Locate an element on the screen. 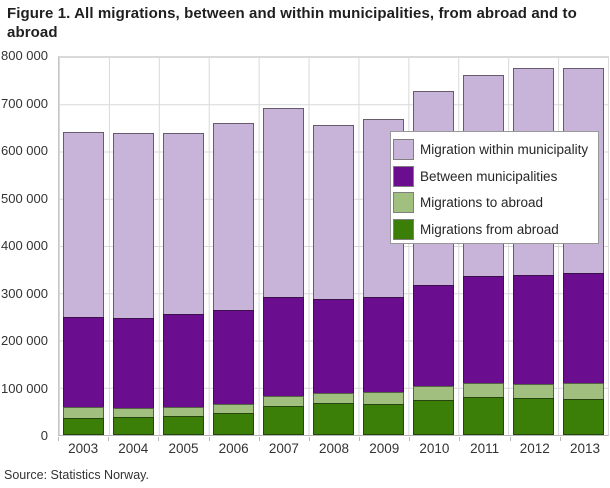 The image size is (610, 488). stacked-bar-2006 is located at coordinates (234, 278).